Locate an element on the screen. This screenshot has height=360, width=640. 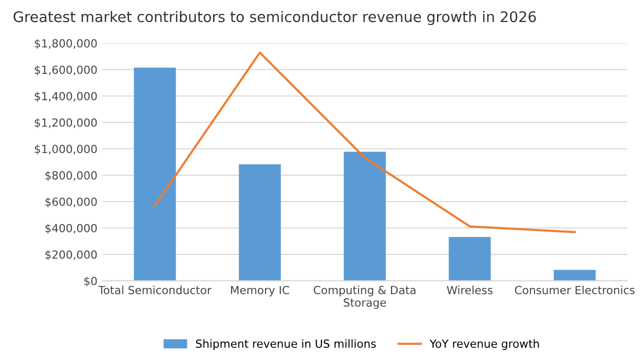
legend-label: YoY revenue growth is located at coordinates (484, 344).